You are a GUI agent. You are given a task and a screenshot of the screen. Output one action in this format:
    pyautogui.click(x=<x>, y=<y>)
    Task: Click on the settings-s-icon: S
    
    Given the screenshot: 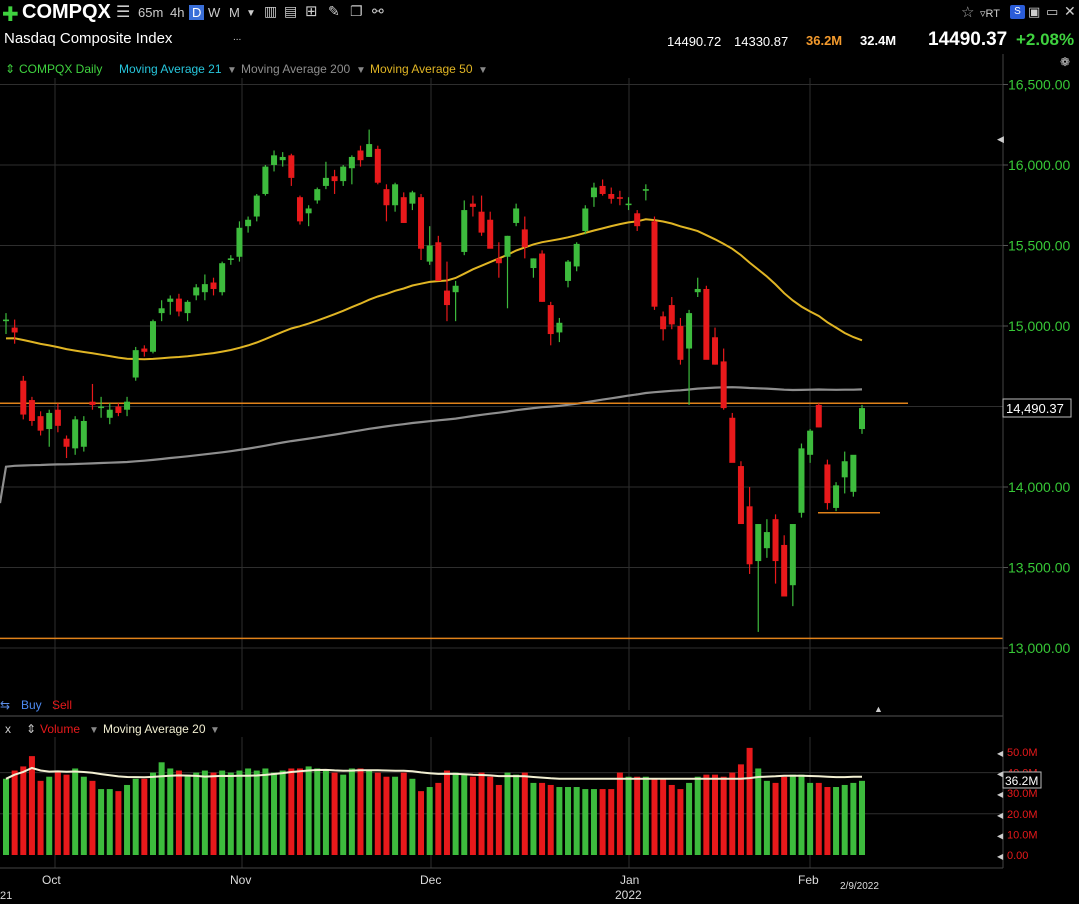 What is the action you would take?
    pyautogui.click(x=1017, y=12)
    